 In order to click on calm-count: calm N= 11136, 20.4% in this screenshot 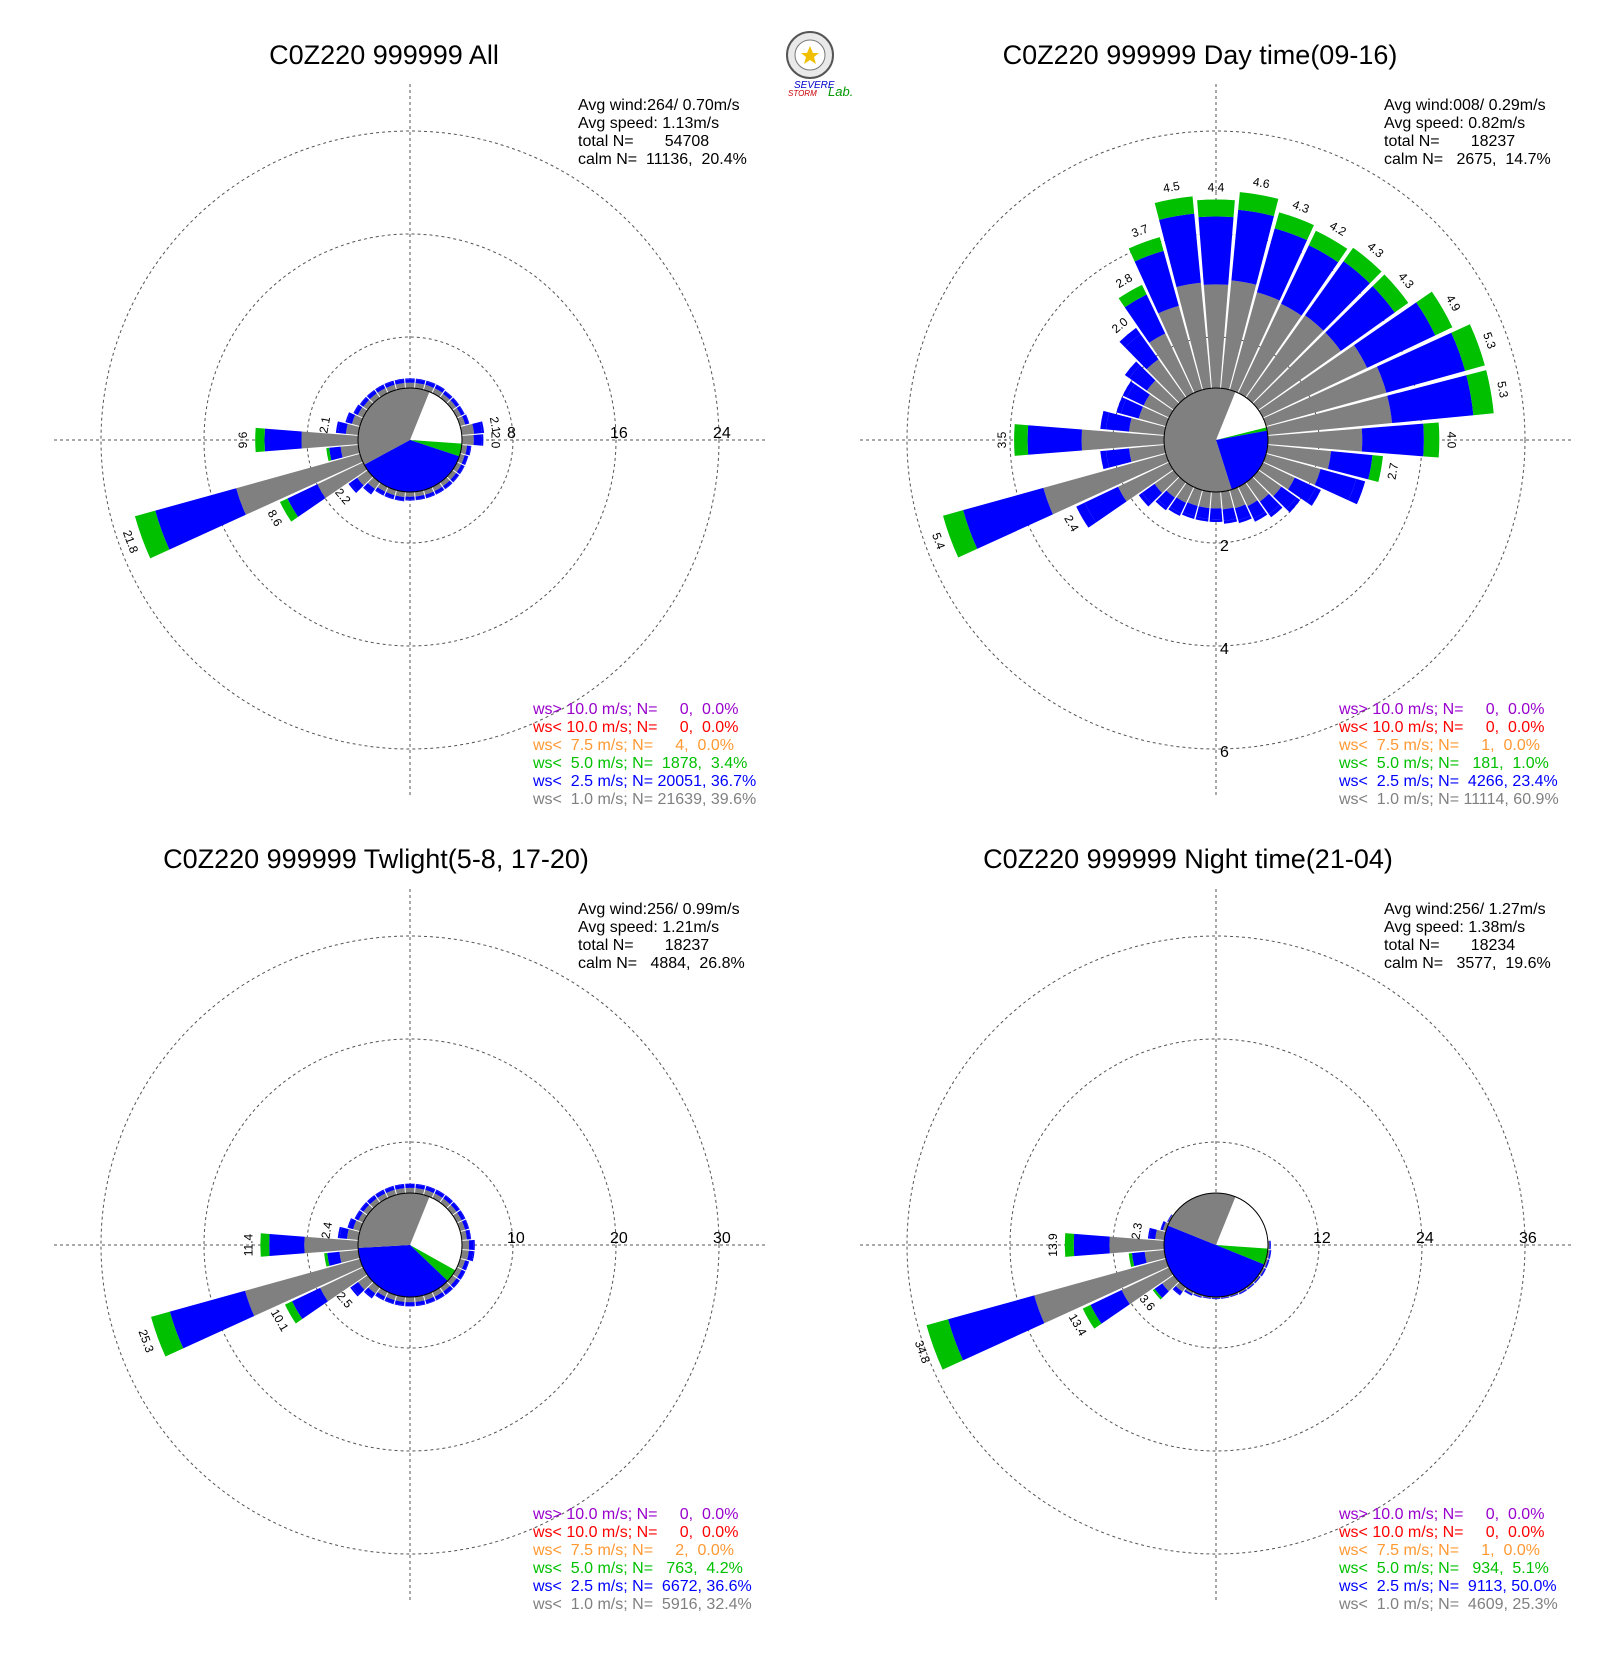, I will do `click(662, 159)`.